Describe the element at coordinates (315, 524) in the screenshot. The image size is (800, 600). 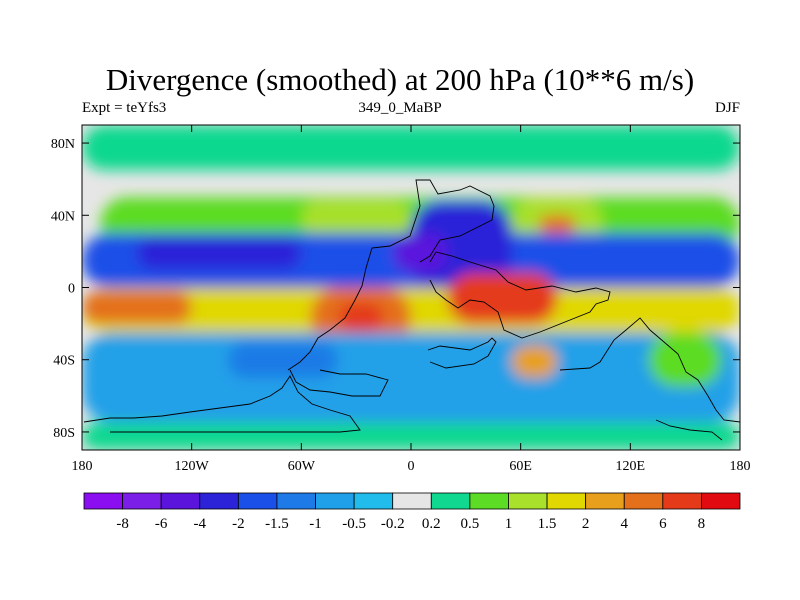
I see `colorbar-label-5: -1` at that location.